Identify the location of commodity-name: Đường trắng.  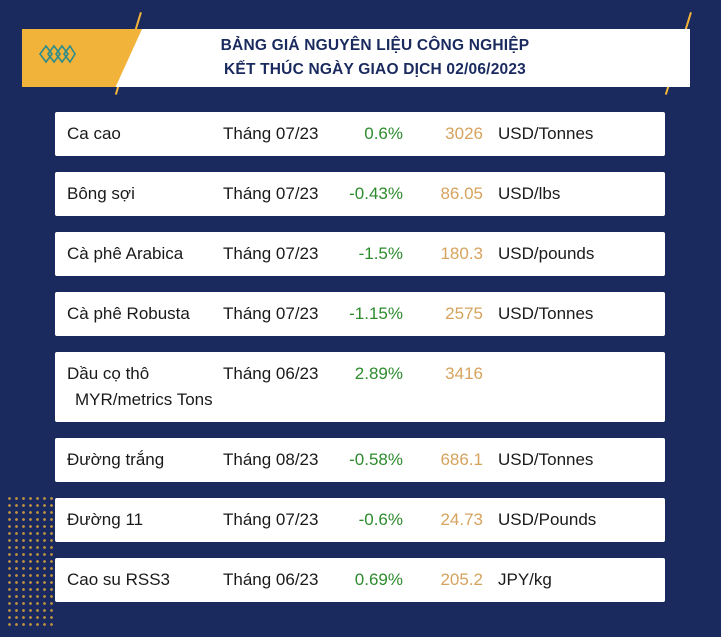
(116, 459).